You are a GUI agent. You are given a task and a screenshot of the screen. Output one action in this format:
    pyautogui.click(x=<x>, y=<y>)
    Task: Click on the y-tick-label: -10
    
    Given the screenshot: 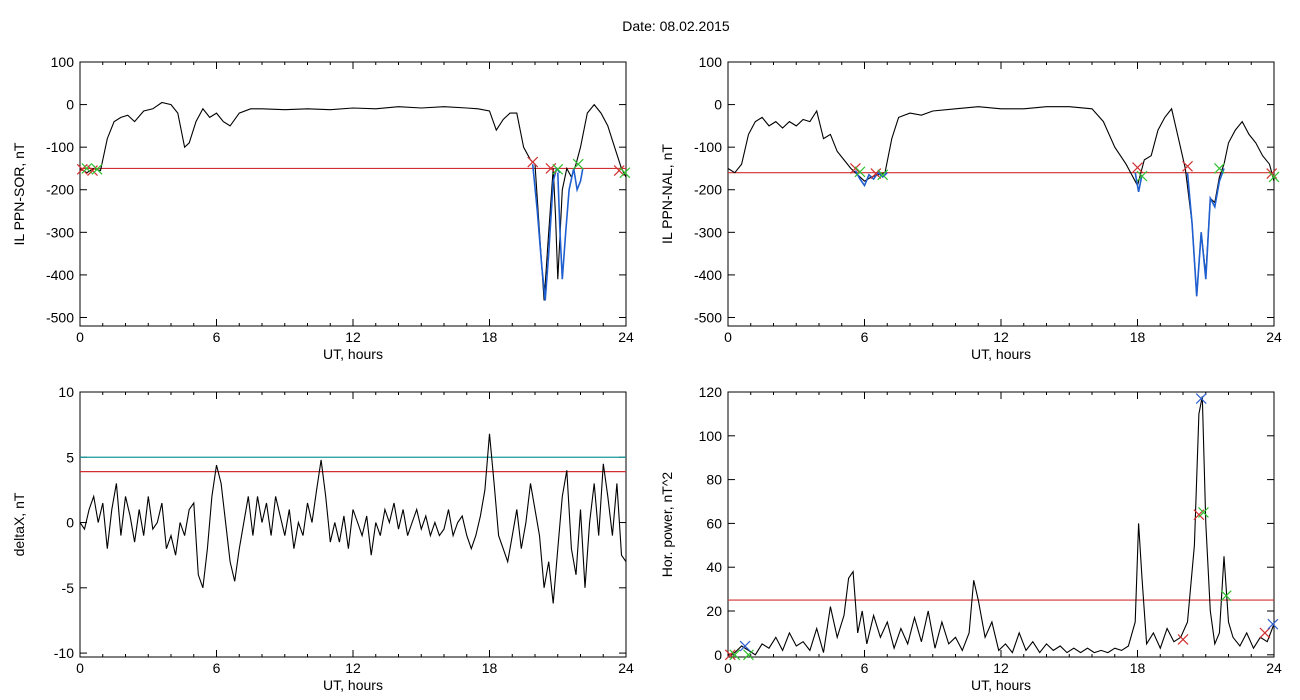 What is the action you would take?
    pyautogui.click(x=64, y=653)
    